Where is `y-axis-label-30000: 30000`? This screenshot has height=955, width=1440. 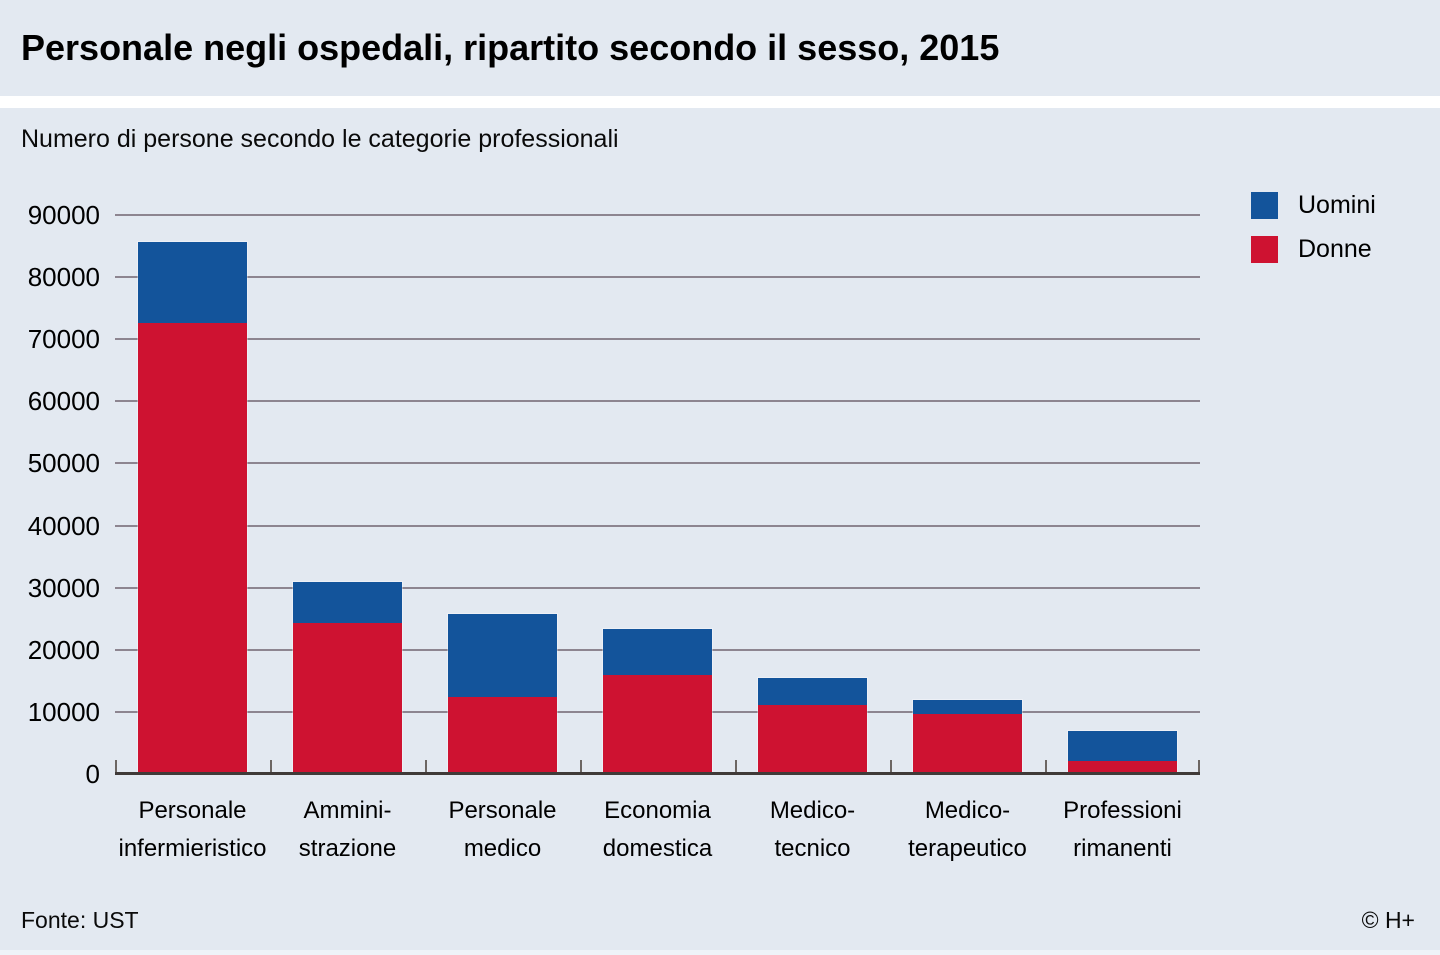
y-axis-label-30000: 30000 is located at coordinates (63, 587).